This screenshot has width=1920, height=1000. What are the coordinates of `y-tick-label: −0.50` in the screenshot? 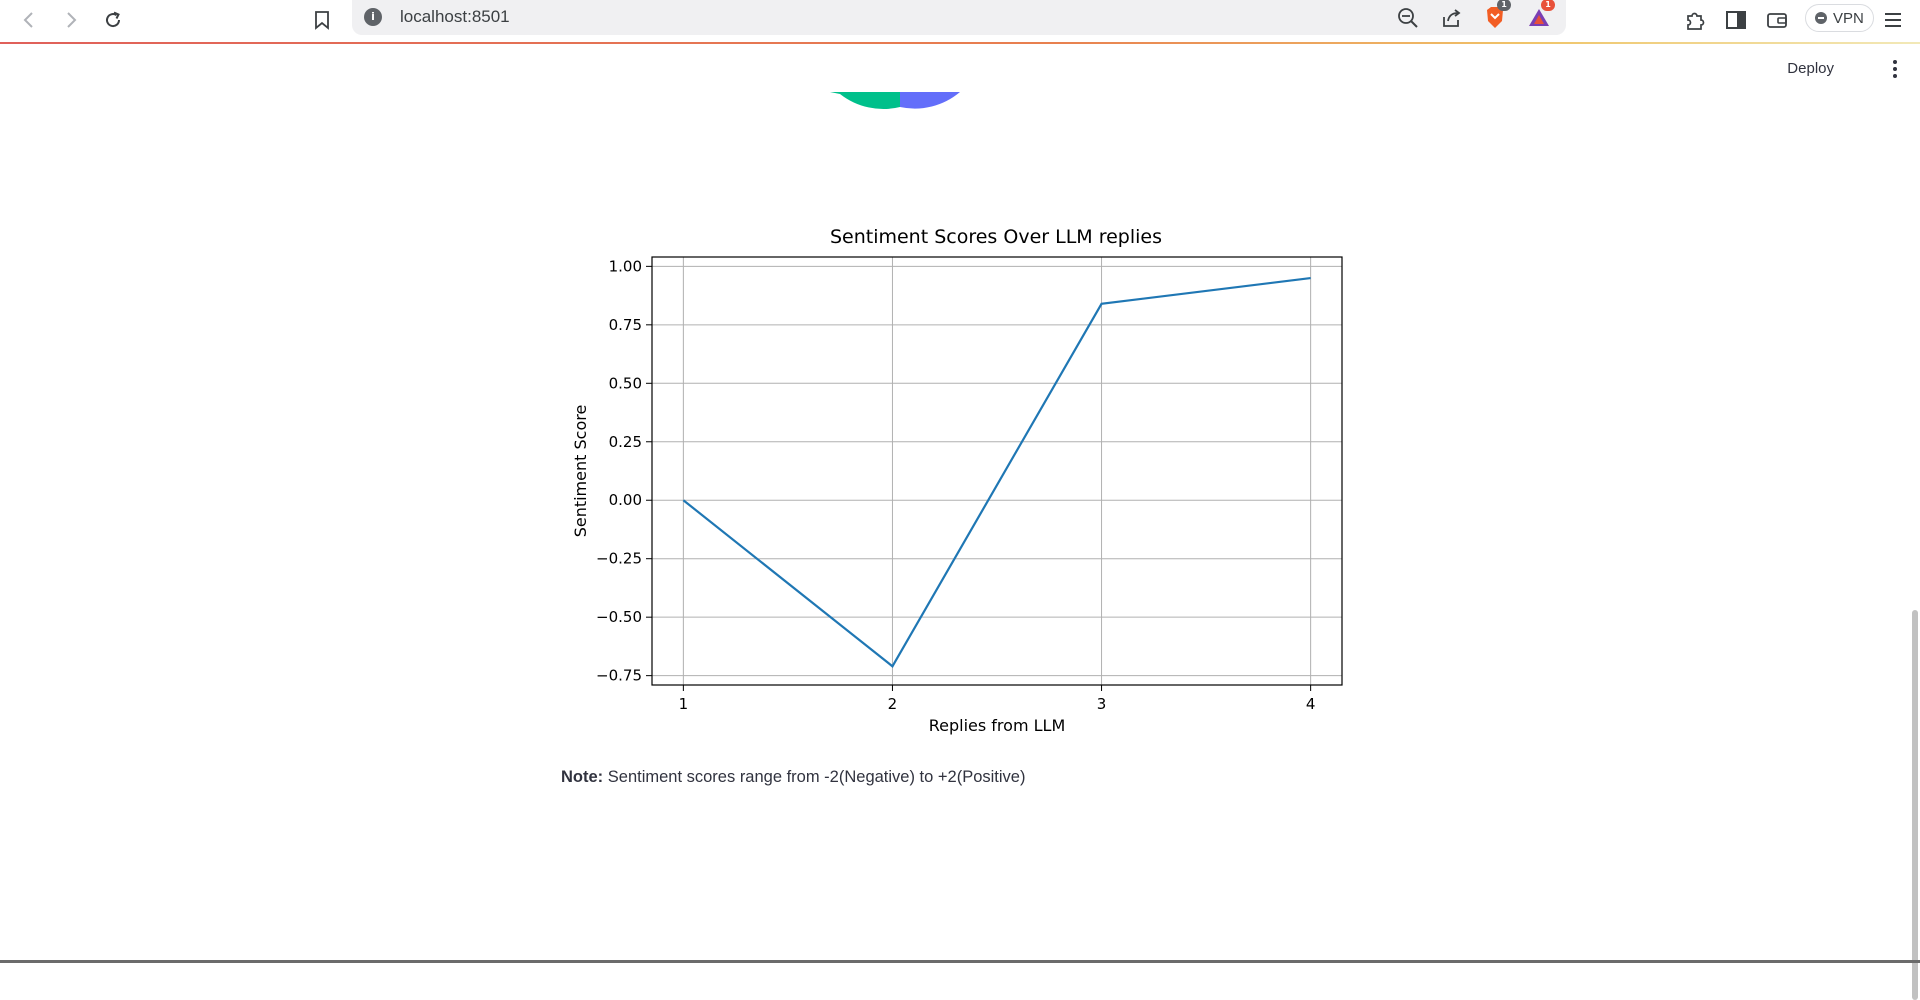 It's located at (619, 617).